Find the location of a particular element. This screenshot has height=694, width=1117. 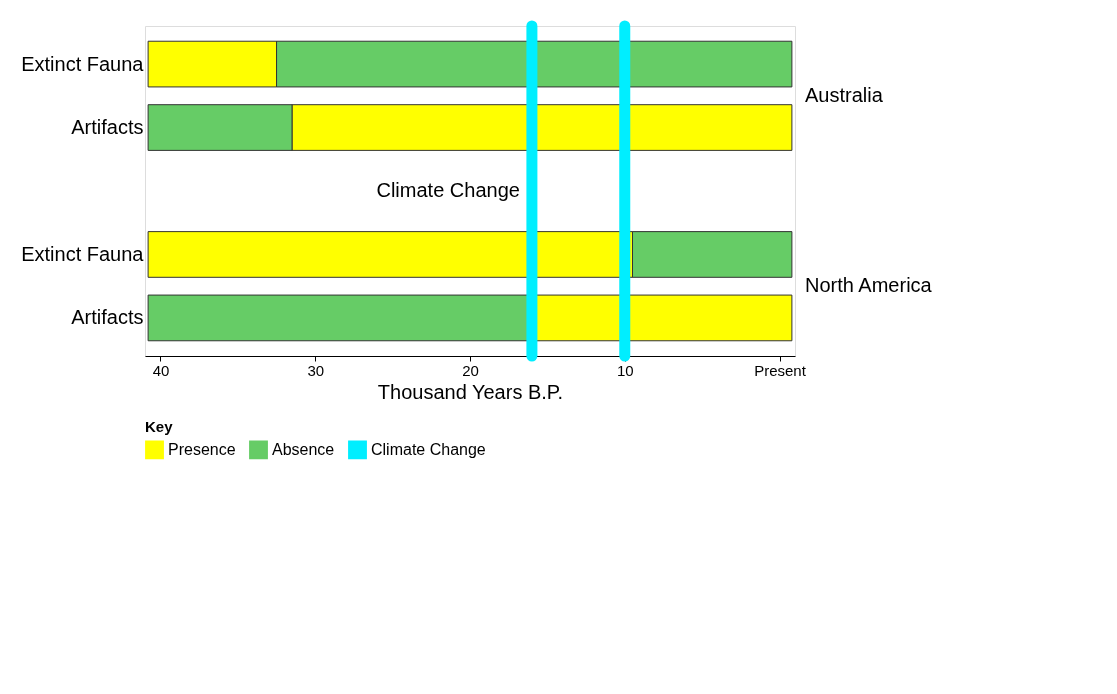

x-tick-label: 20 is located at coordinates (470, 370).